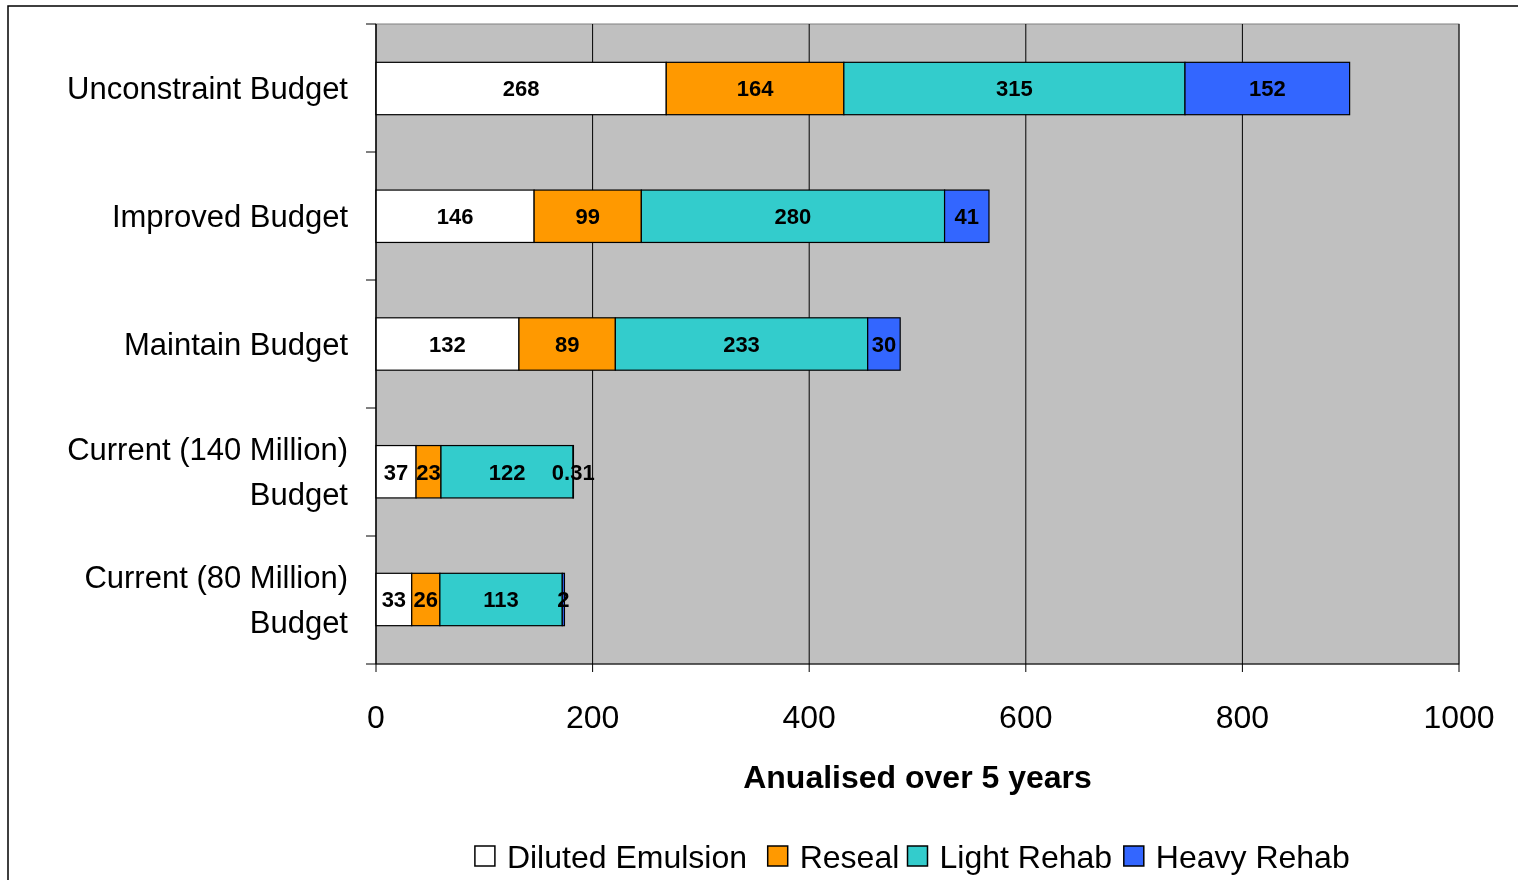  Describe the element at coordinates (230, 217) in the screenshot. I see `y-tick-label: Improved Budget` at that location.